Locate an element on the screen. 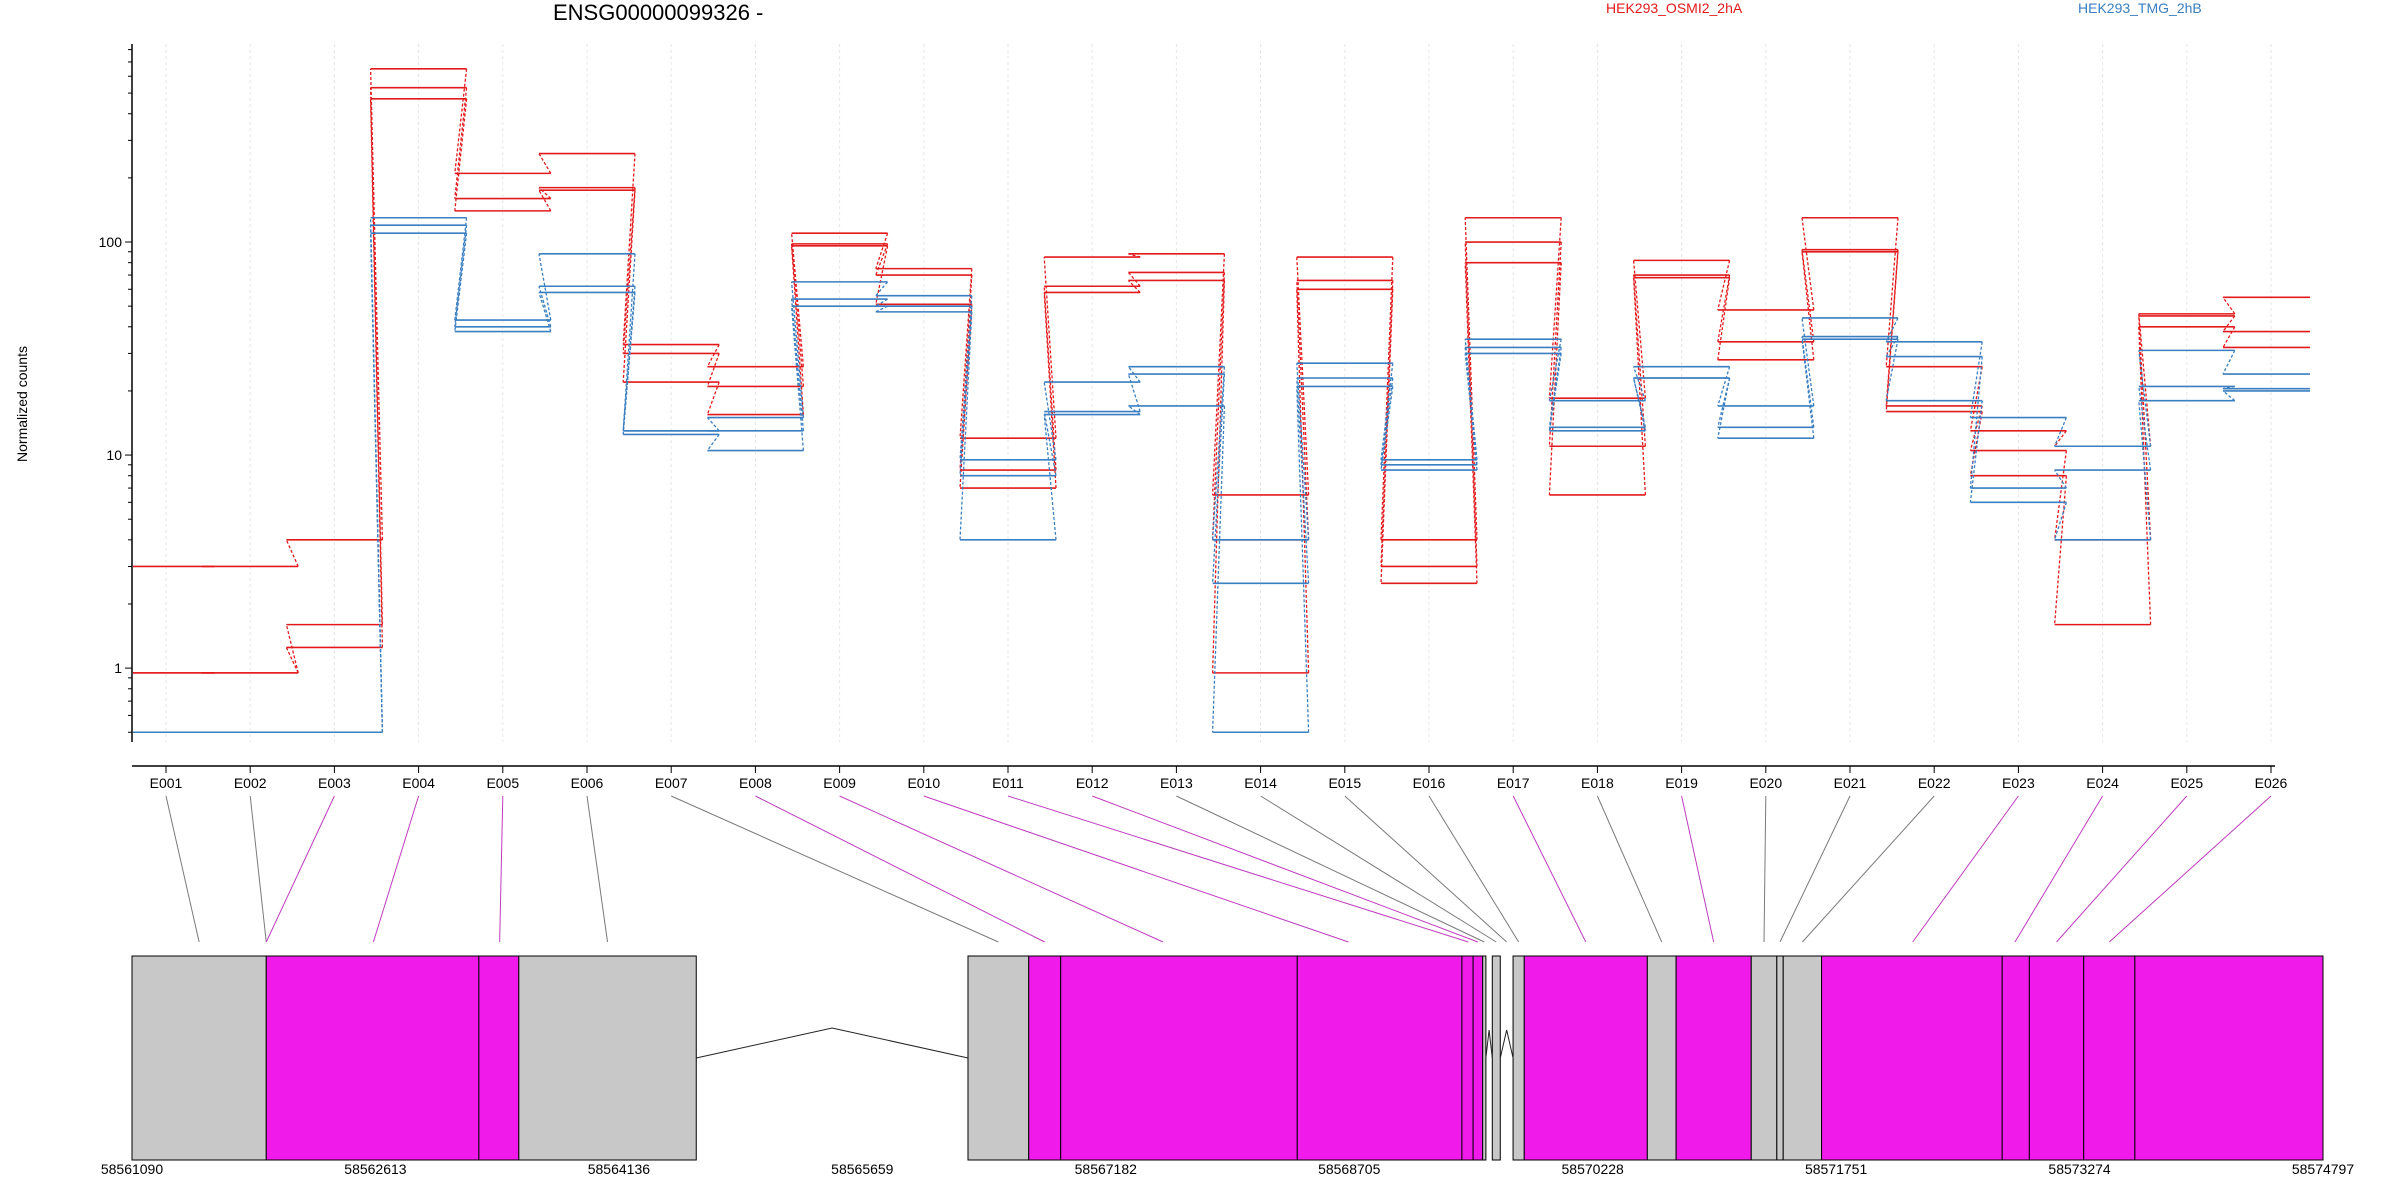 This screenshot has height=1200, width=2400. x-tick-label-e013: E013 is located at coordinates (1176, 783).